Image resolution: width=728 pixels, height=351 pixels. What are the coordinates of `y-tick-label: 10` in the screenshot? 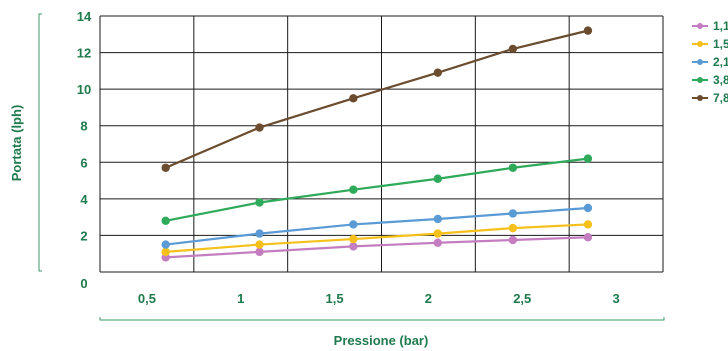 It's located at (84, 89).